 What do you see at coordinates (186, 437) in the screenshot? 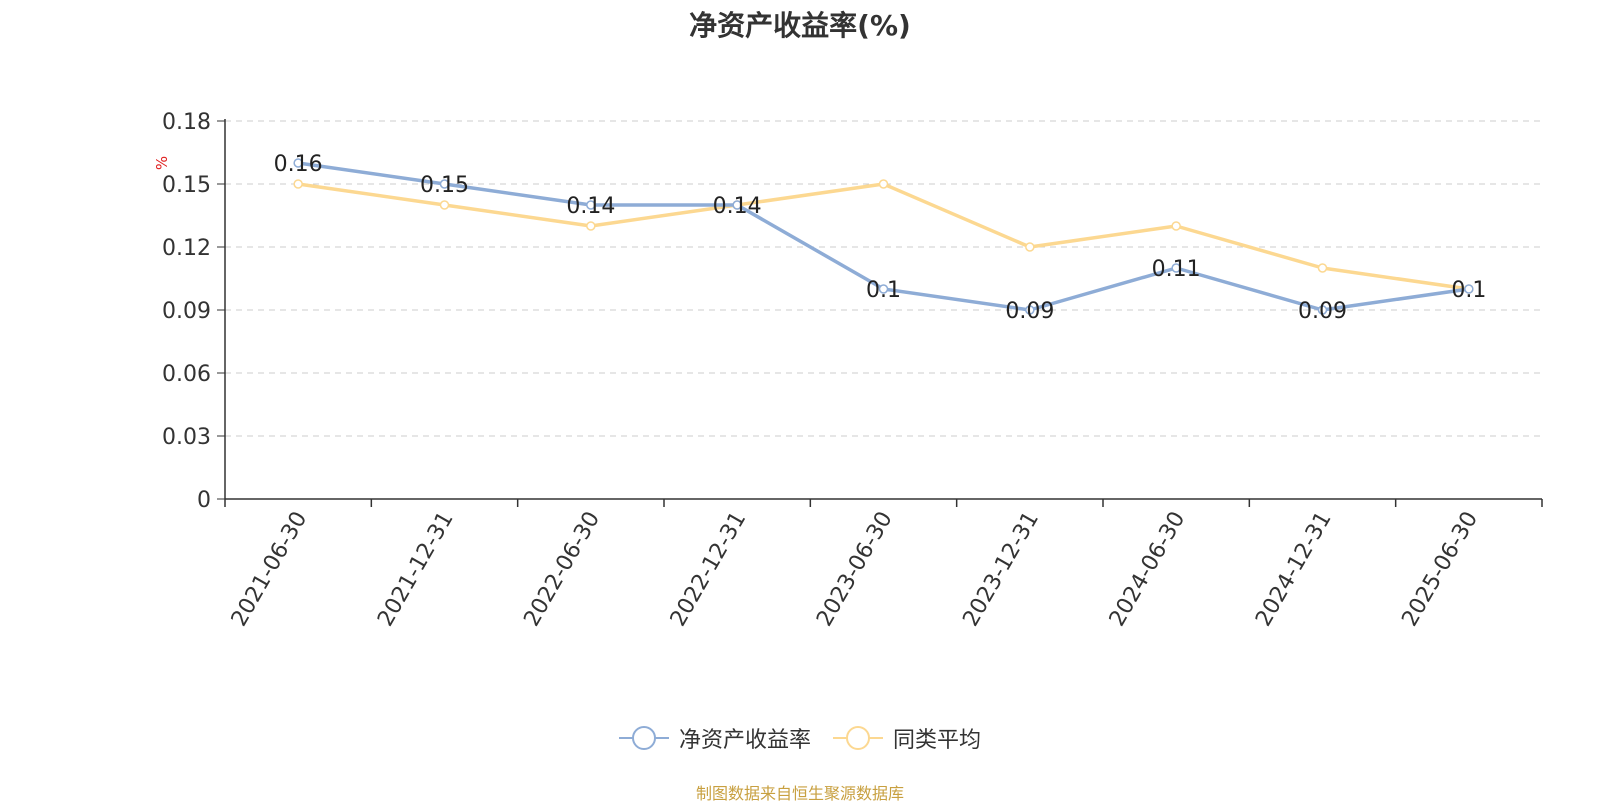
I see `y-tick-label: 0.03` at bounding box center [186, 437].